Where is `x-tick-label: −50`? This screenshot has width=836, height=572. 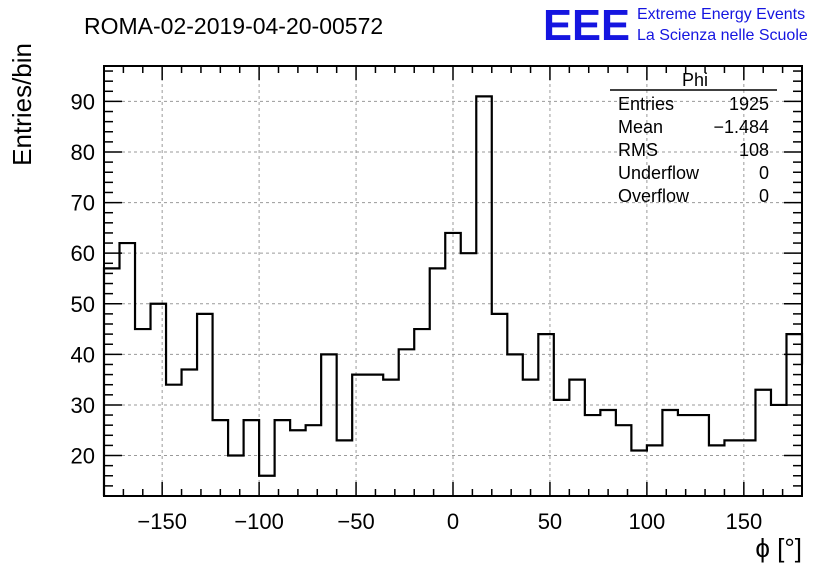 x-tick-label: −50 is located at coordinates (355, 521).